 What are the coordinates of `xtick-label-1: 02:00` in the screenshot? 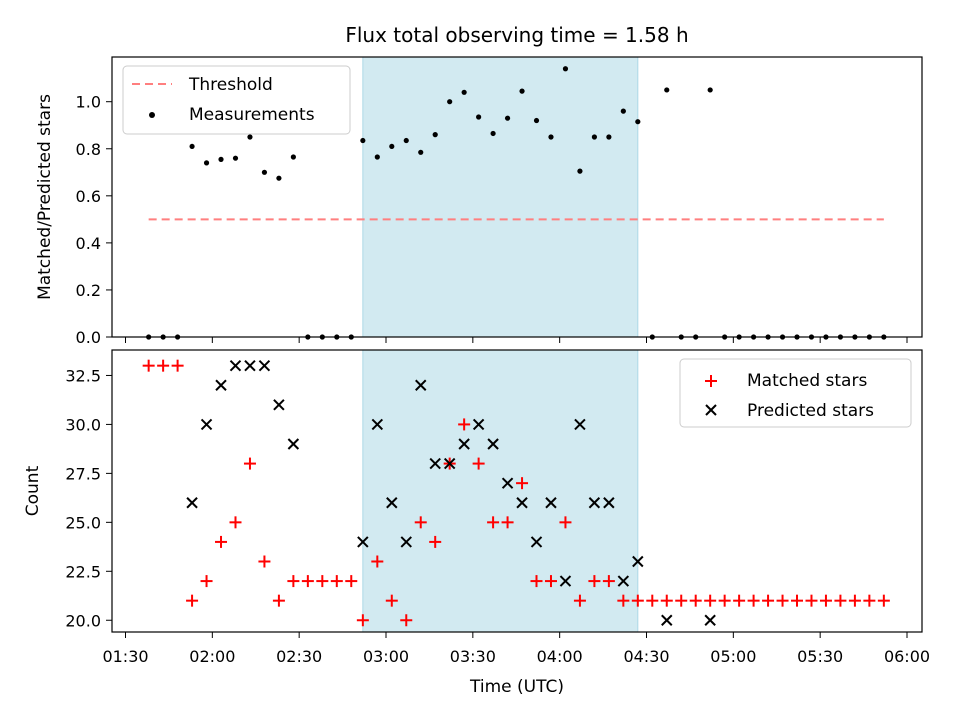 It's located at (212, 656).